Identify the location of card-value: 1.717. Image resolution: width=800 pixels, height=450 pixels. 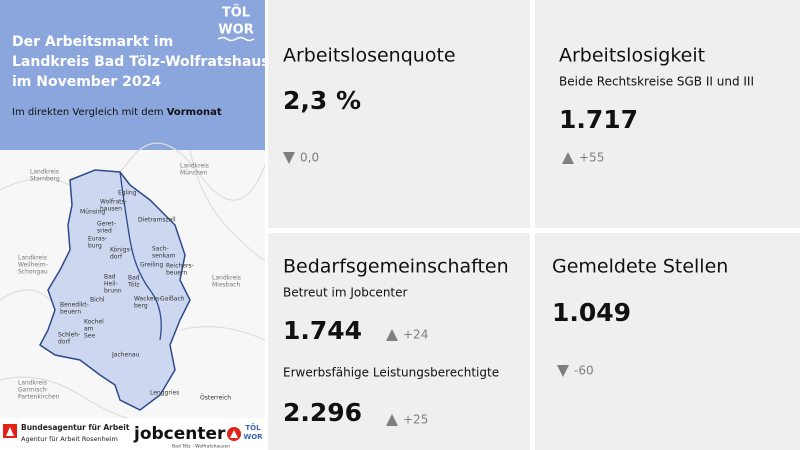
(598, 119).